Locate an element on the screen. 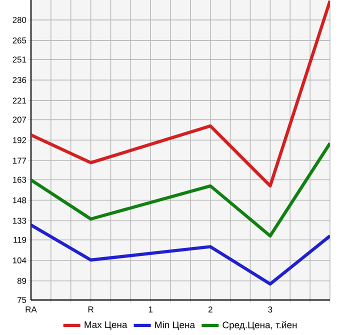 This screenshot has height=335, width=345. x-tick-label: 2 is located at coordinates (210, 309).